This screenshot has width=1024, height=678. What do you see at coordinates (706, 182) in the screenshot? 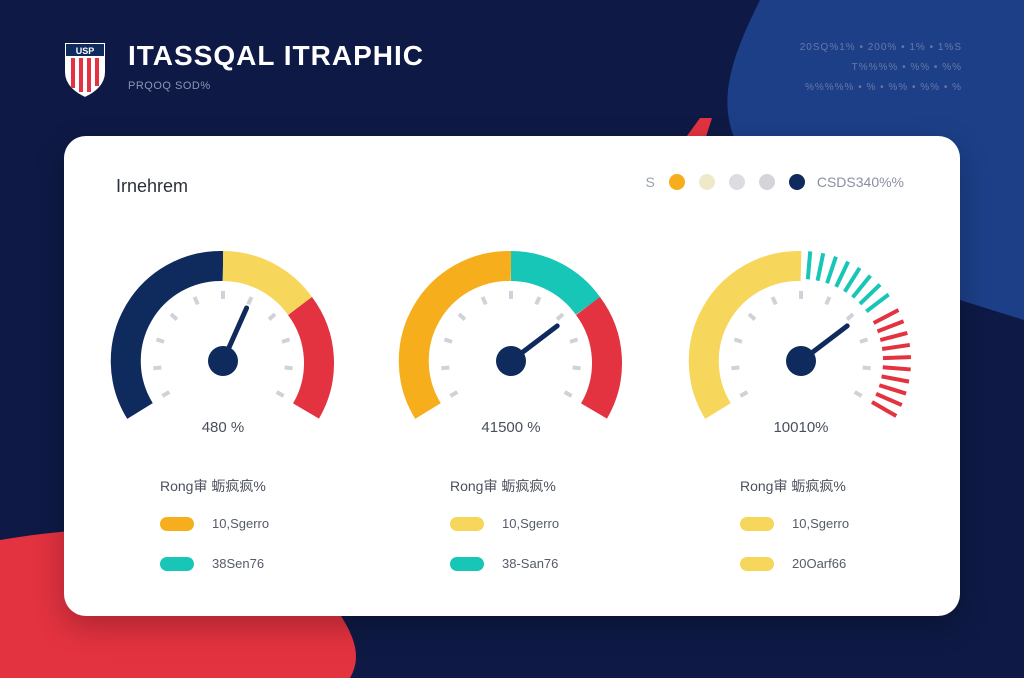
I see `legend-dot-cream` at bounding box center [706, 182].